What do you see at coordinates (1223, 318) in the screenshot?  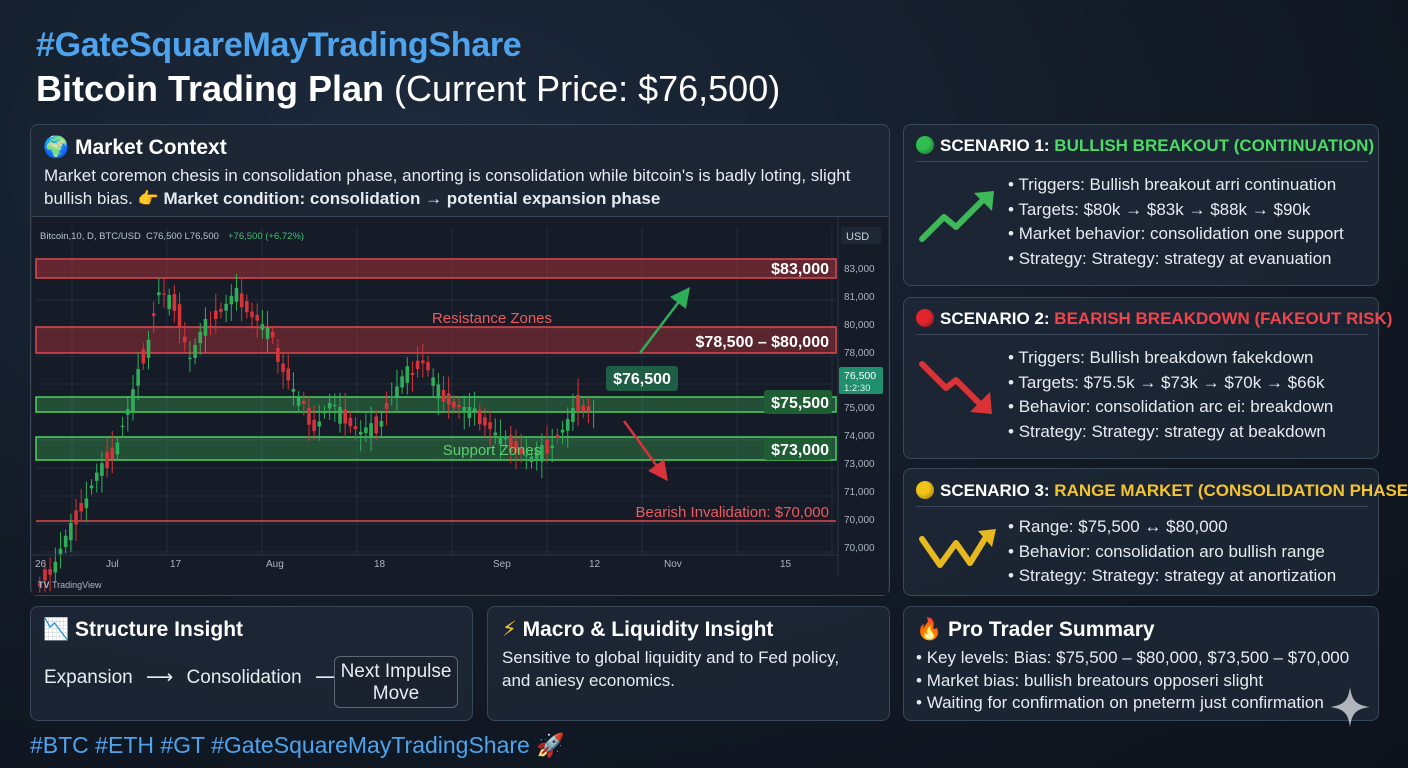 I see `scenario-2-name: BEARISH BREAKDOWN (FAKEOUT RISK)` at bounding box center [1223, 318].